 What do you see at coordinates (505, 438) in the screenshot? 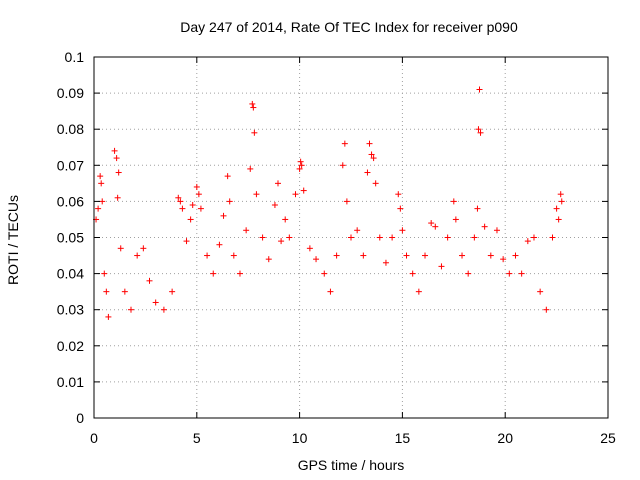
I see `x-tick-label: 20` at bounding box center [505, 438].